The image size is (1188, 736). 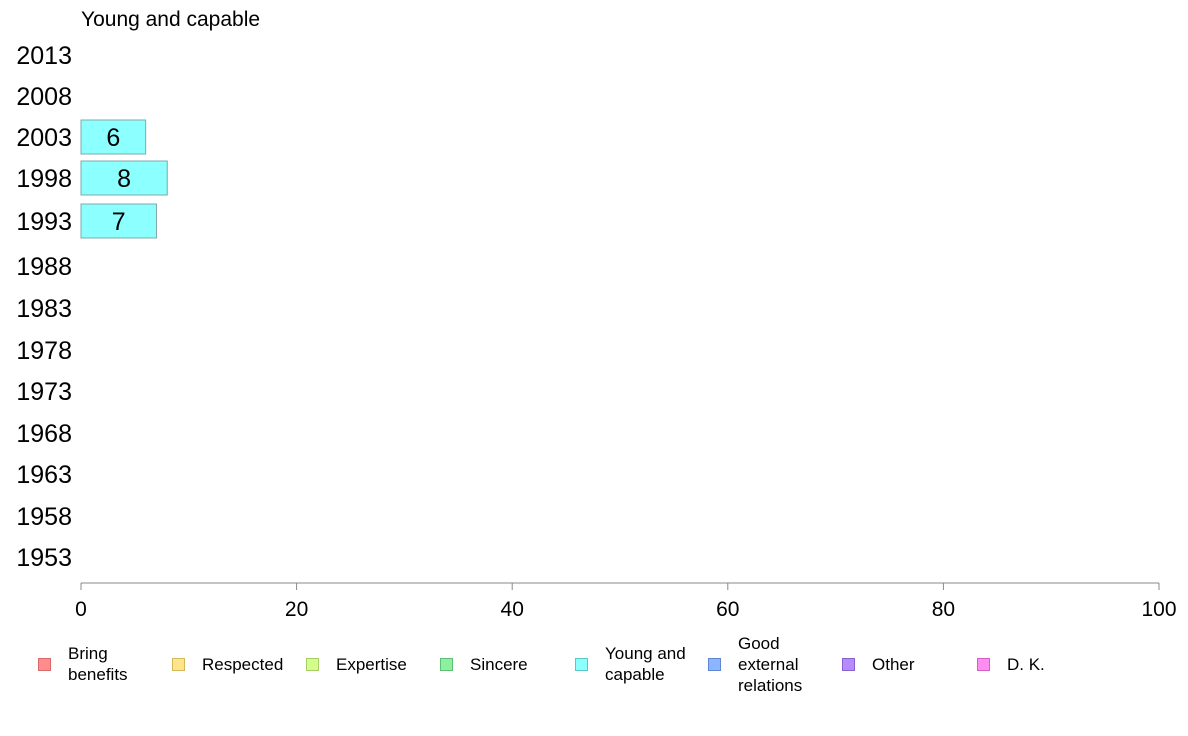 I want to click on legend-label: Bring benefits, so click(x=98, y=664).